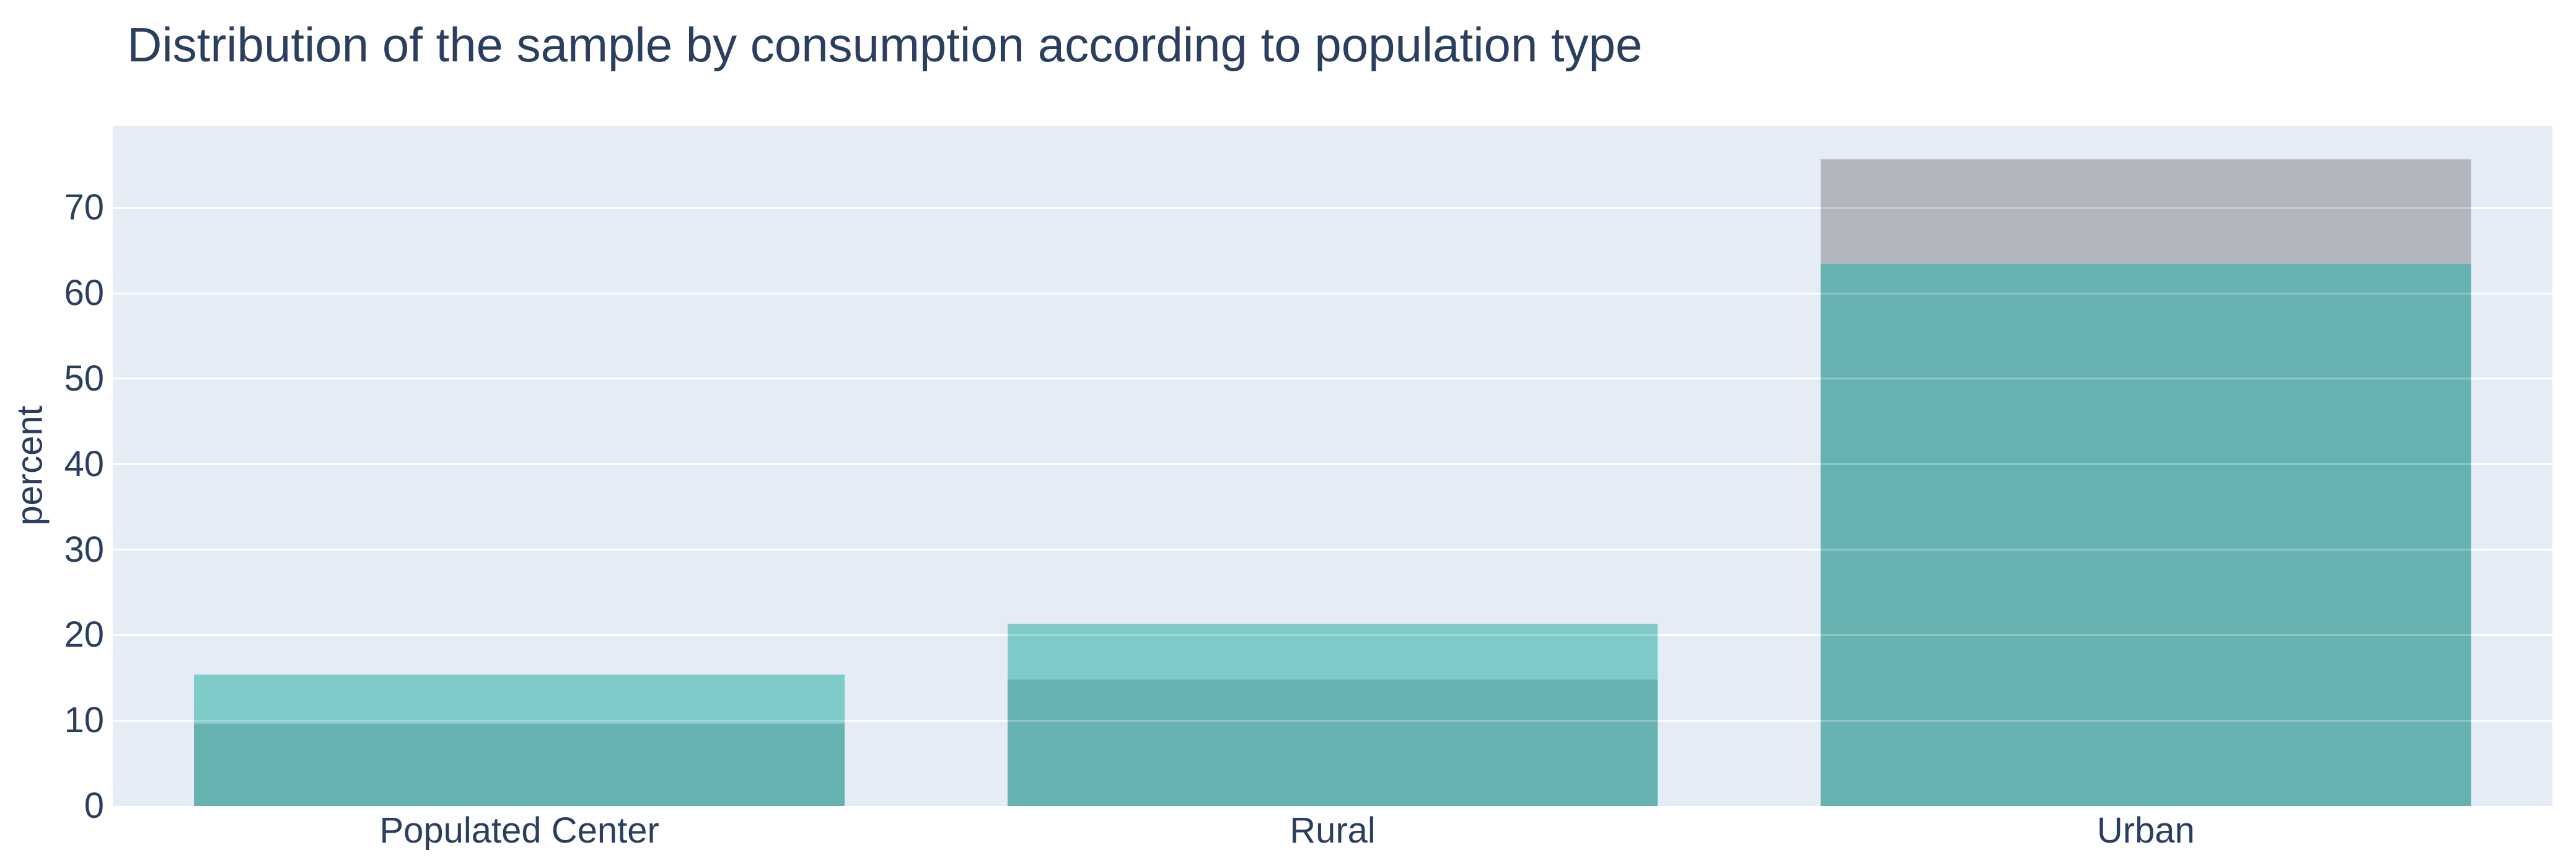 This screenshot has height=868, width=2576. What do you see at coordinates (1333, 830) in the screenshot?
I see `x-tick-label-rural: Rural` at bounding box center [1333, 830].